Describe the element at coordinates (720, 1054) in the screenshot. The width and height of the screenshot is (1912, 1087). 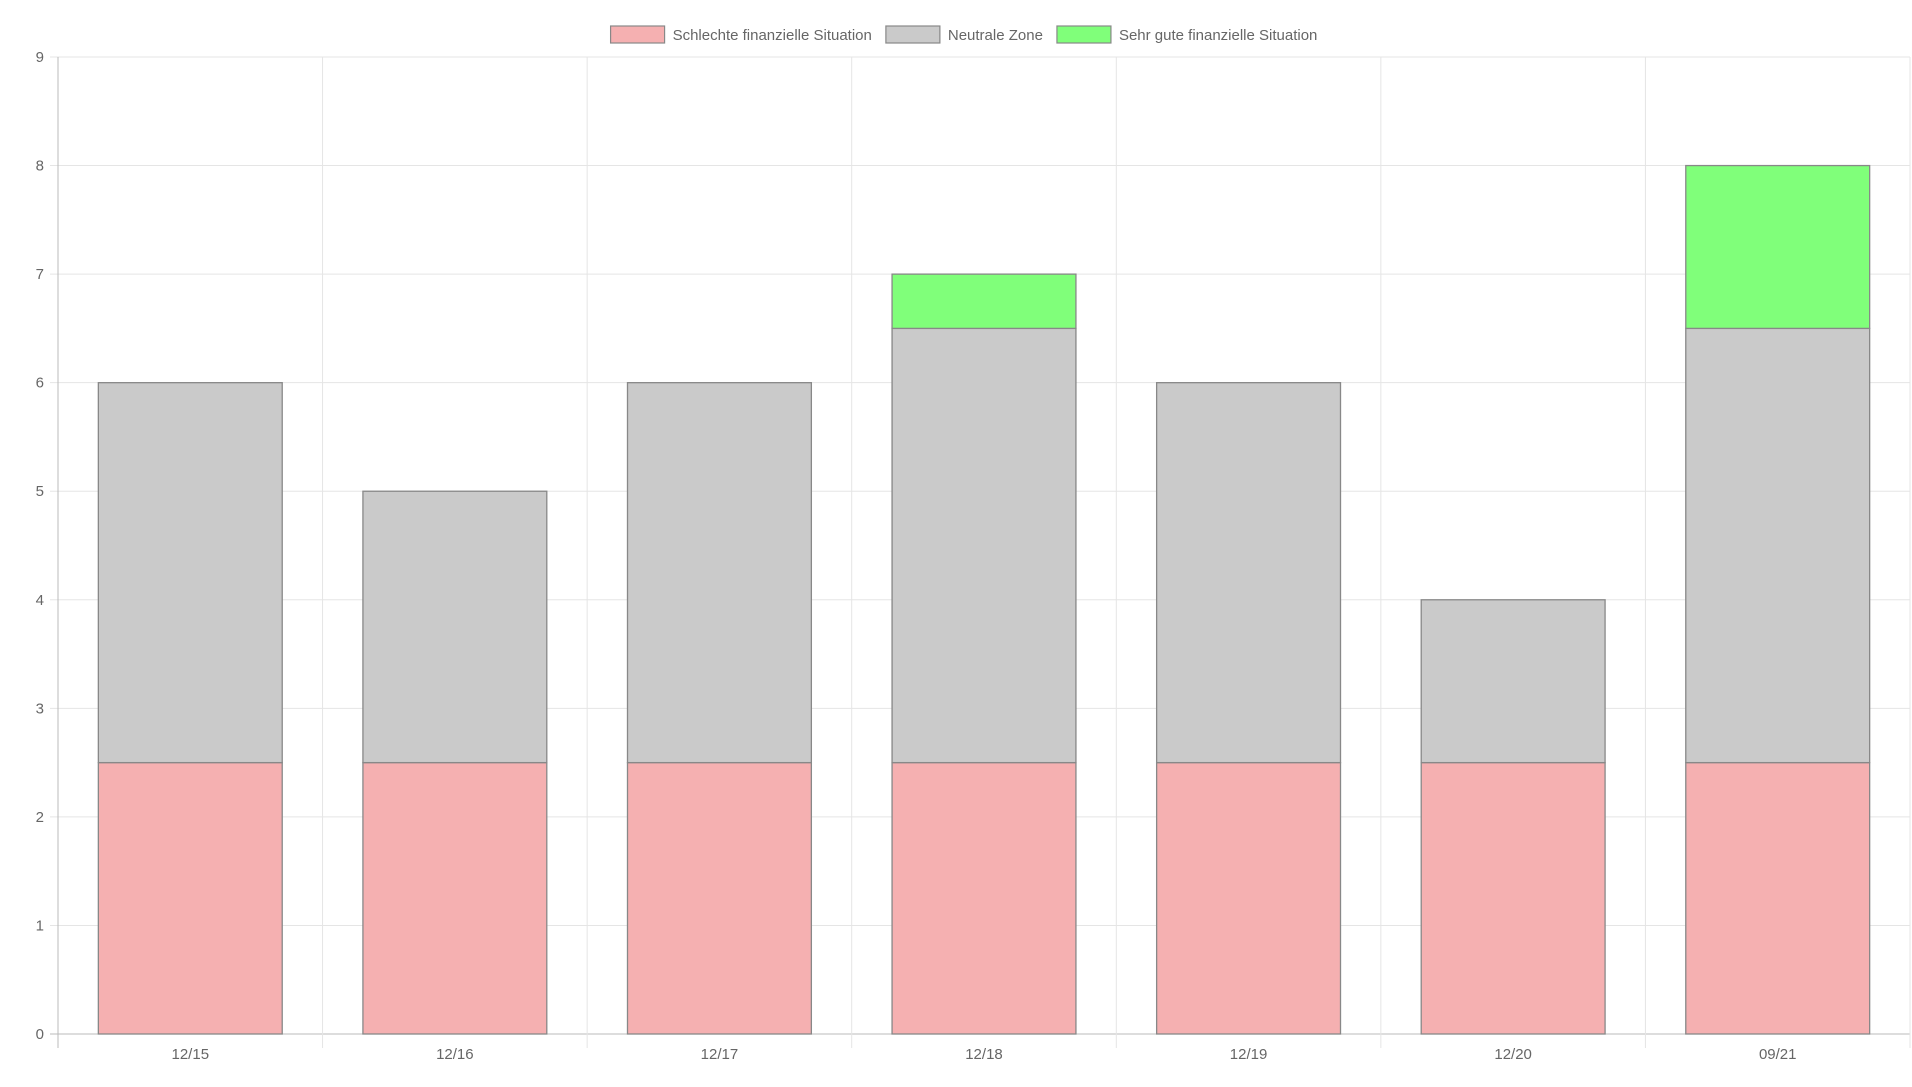
I see `x-tick-label: 12/17` at that location.